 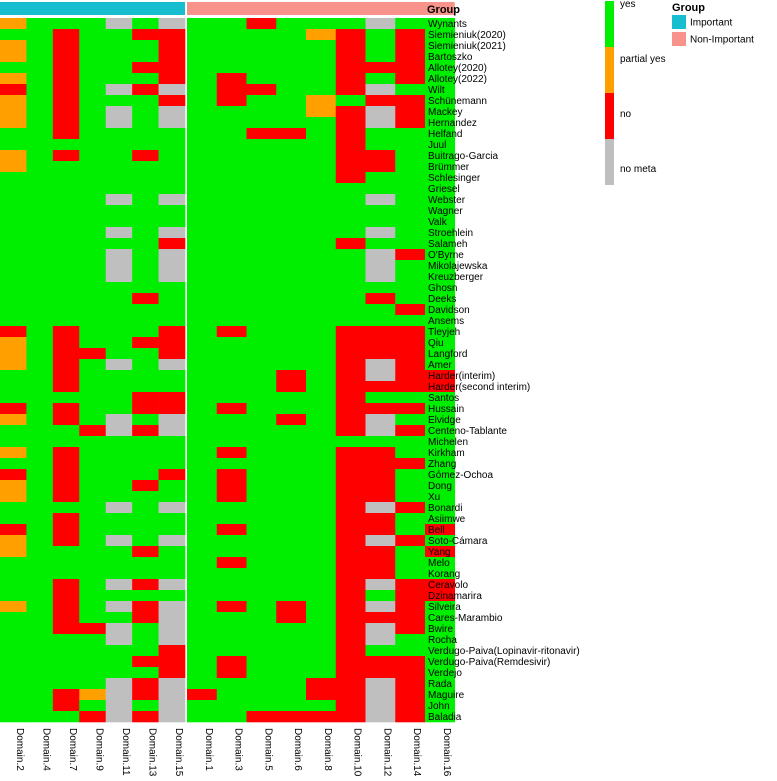 What do you see at coordinates (321, 8) in the screenshot?
I see `group-bar-non-important` at bounding box center [321, 8].